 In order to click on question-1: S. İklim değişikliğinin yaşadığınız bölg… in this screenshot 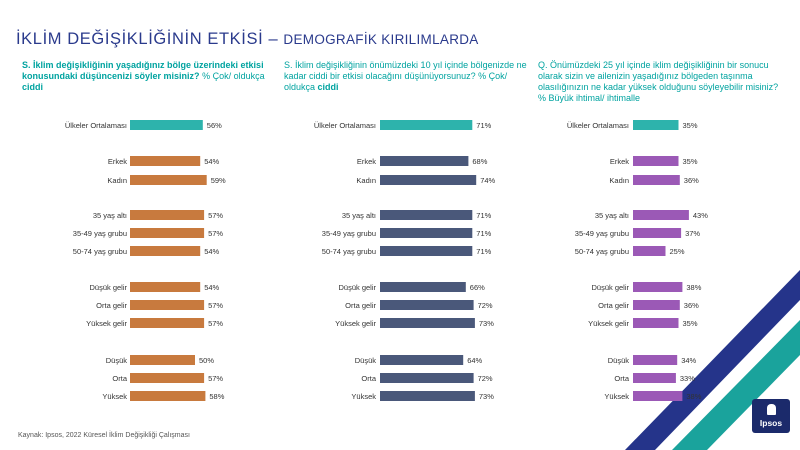, I will do `click(147, 76)`.